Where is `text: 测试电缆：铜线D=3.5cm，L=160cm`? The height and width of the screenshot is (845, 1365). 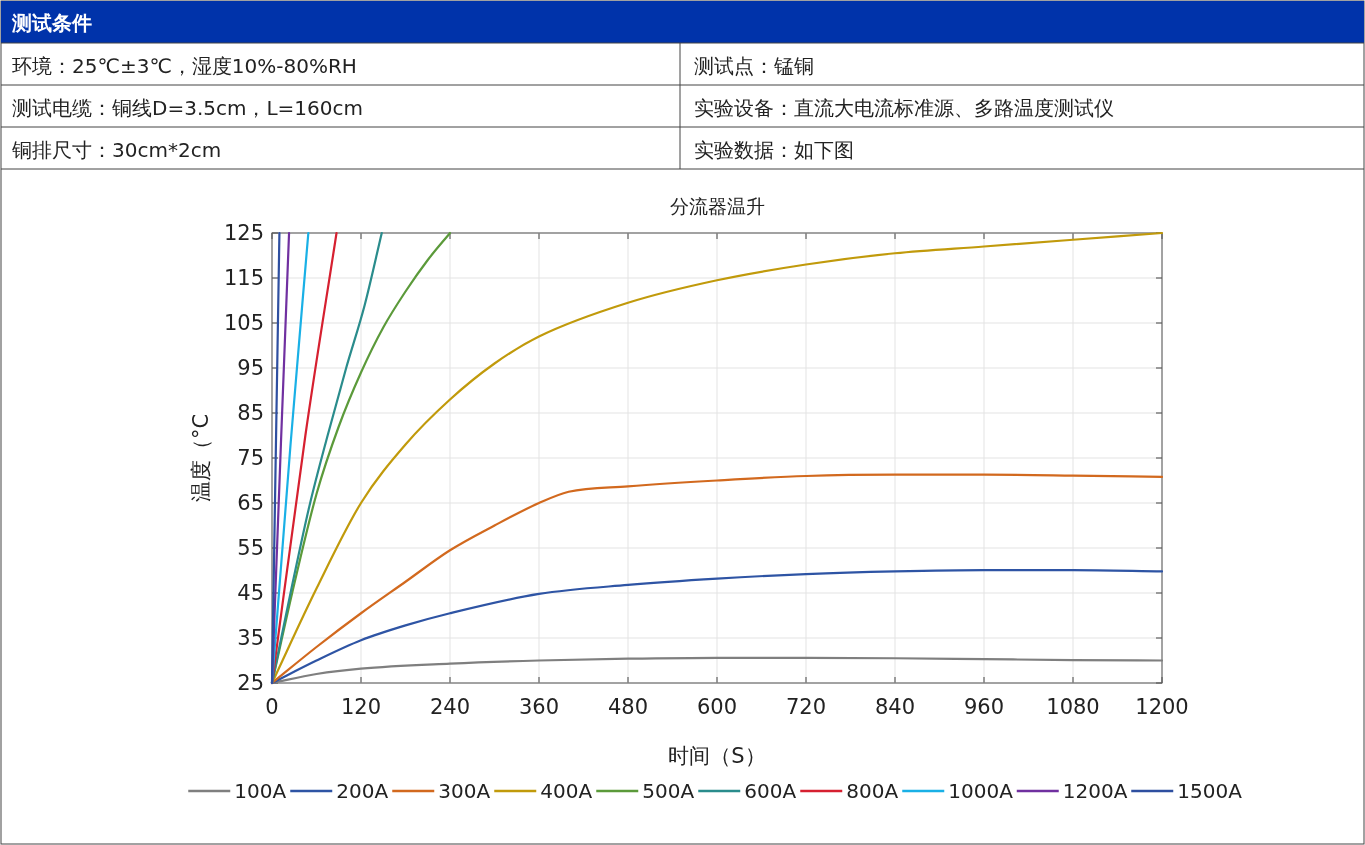
text: 测试电缆：铜线D=3.5cm，L=160cm is located at coordinates (187, 108).